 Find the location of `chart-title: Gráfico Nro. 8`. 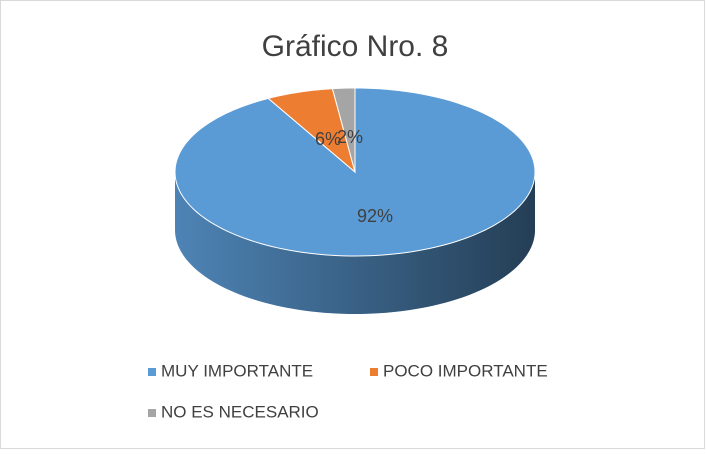

chart-title: Gráfico Nro. 8 is located at coordinates (355, 46).